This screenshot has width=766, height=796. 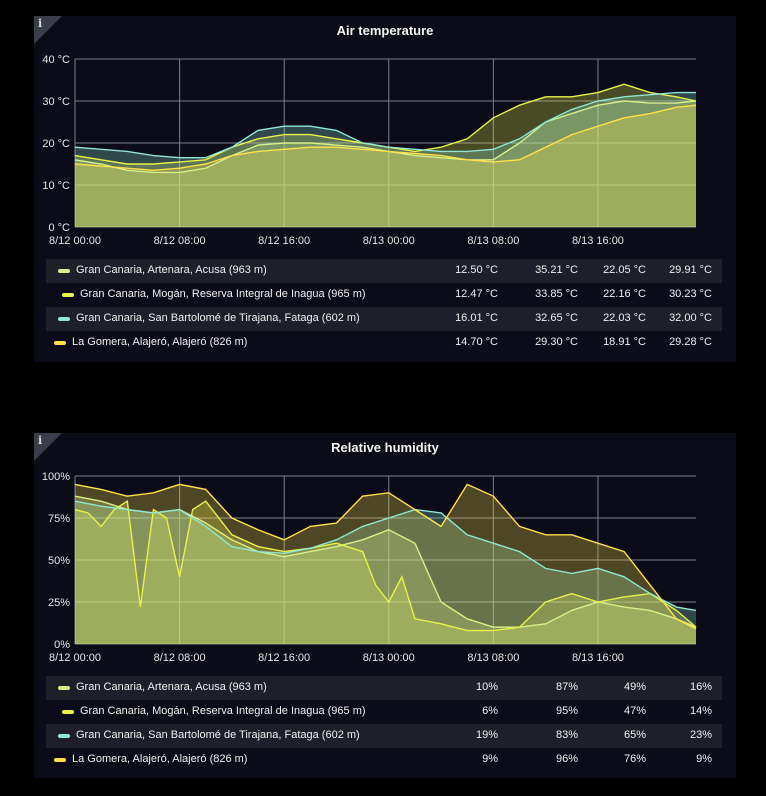 What do you see at coordinates (700, 687) in the screenshot?
I see `legend-stat-value: 16%` at bounding box center [700, 687].